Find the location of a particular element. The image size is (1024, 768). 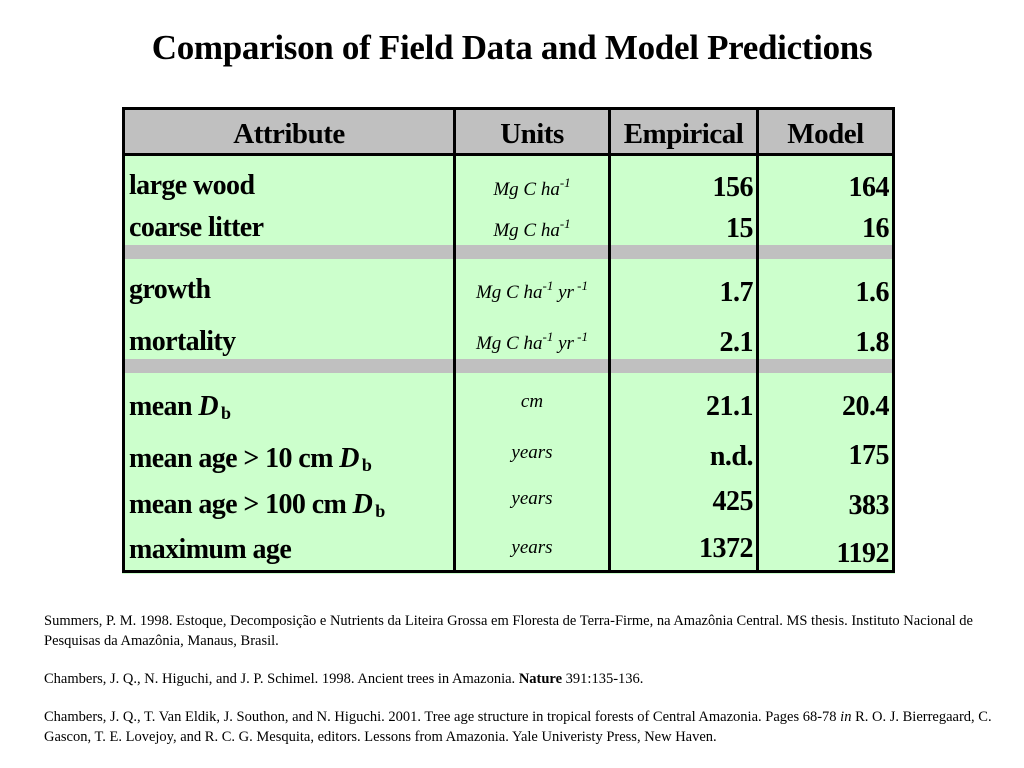

attr-growth: growth is located at coordinates (170, 289).